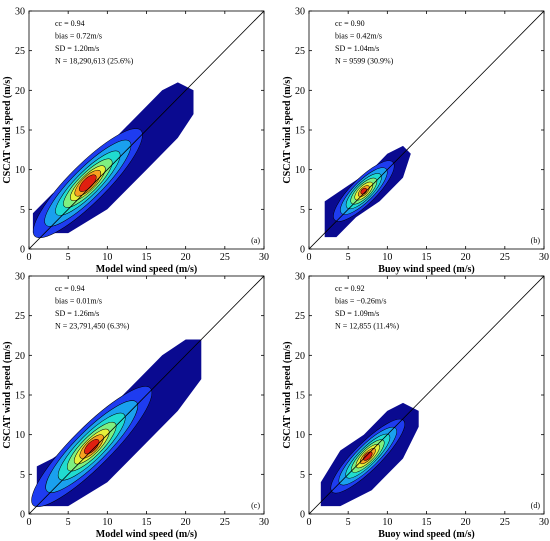 The width and height of the screenshot is (550, 541). Describe the element at coordinates (77, 313) in the screenshot. I see `stat-line: SD = 1.26m/s` at that location.